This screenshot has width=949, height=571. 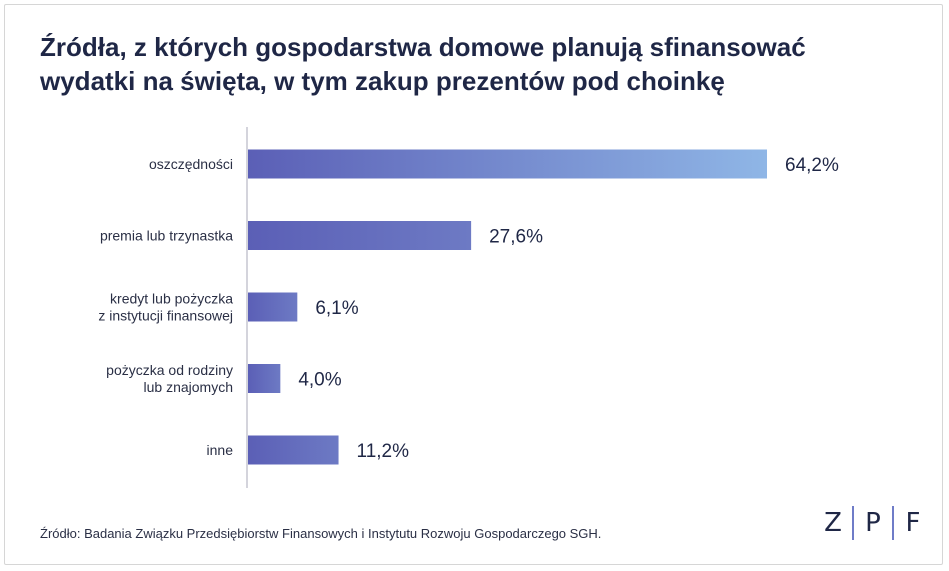 What do you see at coordinates (833, 523) in the screenshot?
I see `logo-letter-z: Z` at bounding box center [833, 523].